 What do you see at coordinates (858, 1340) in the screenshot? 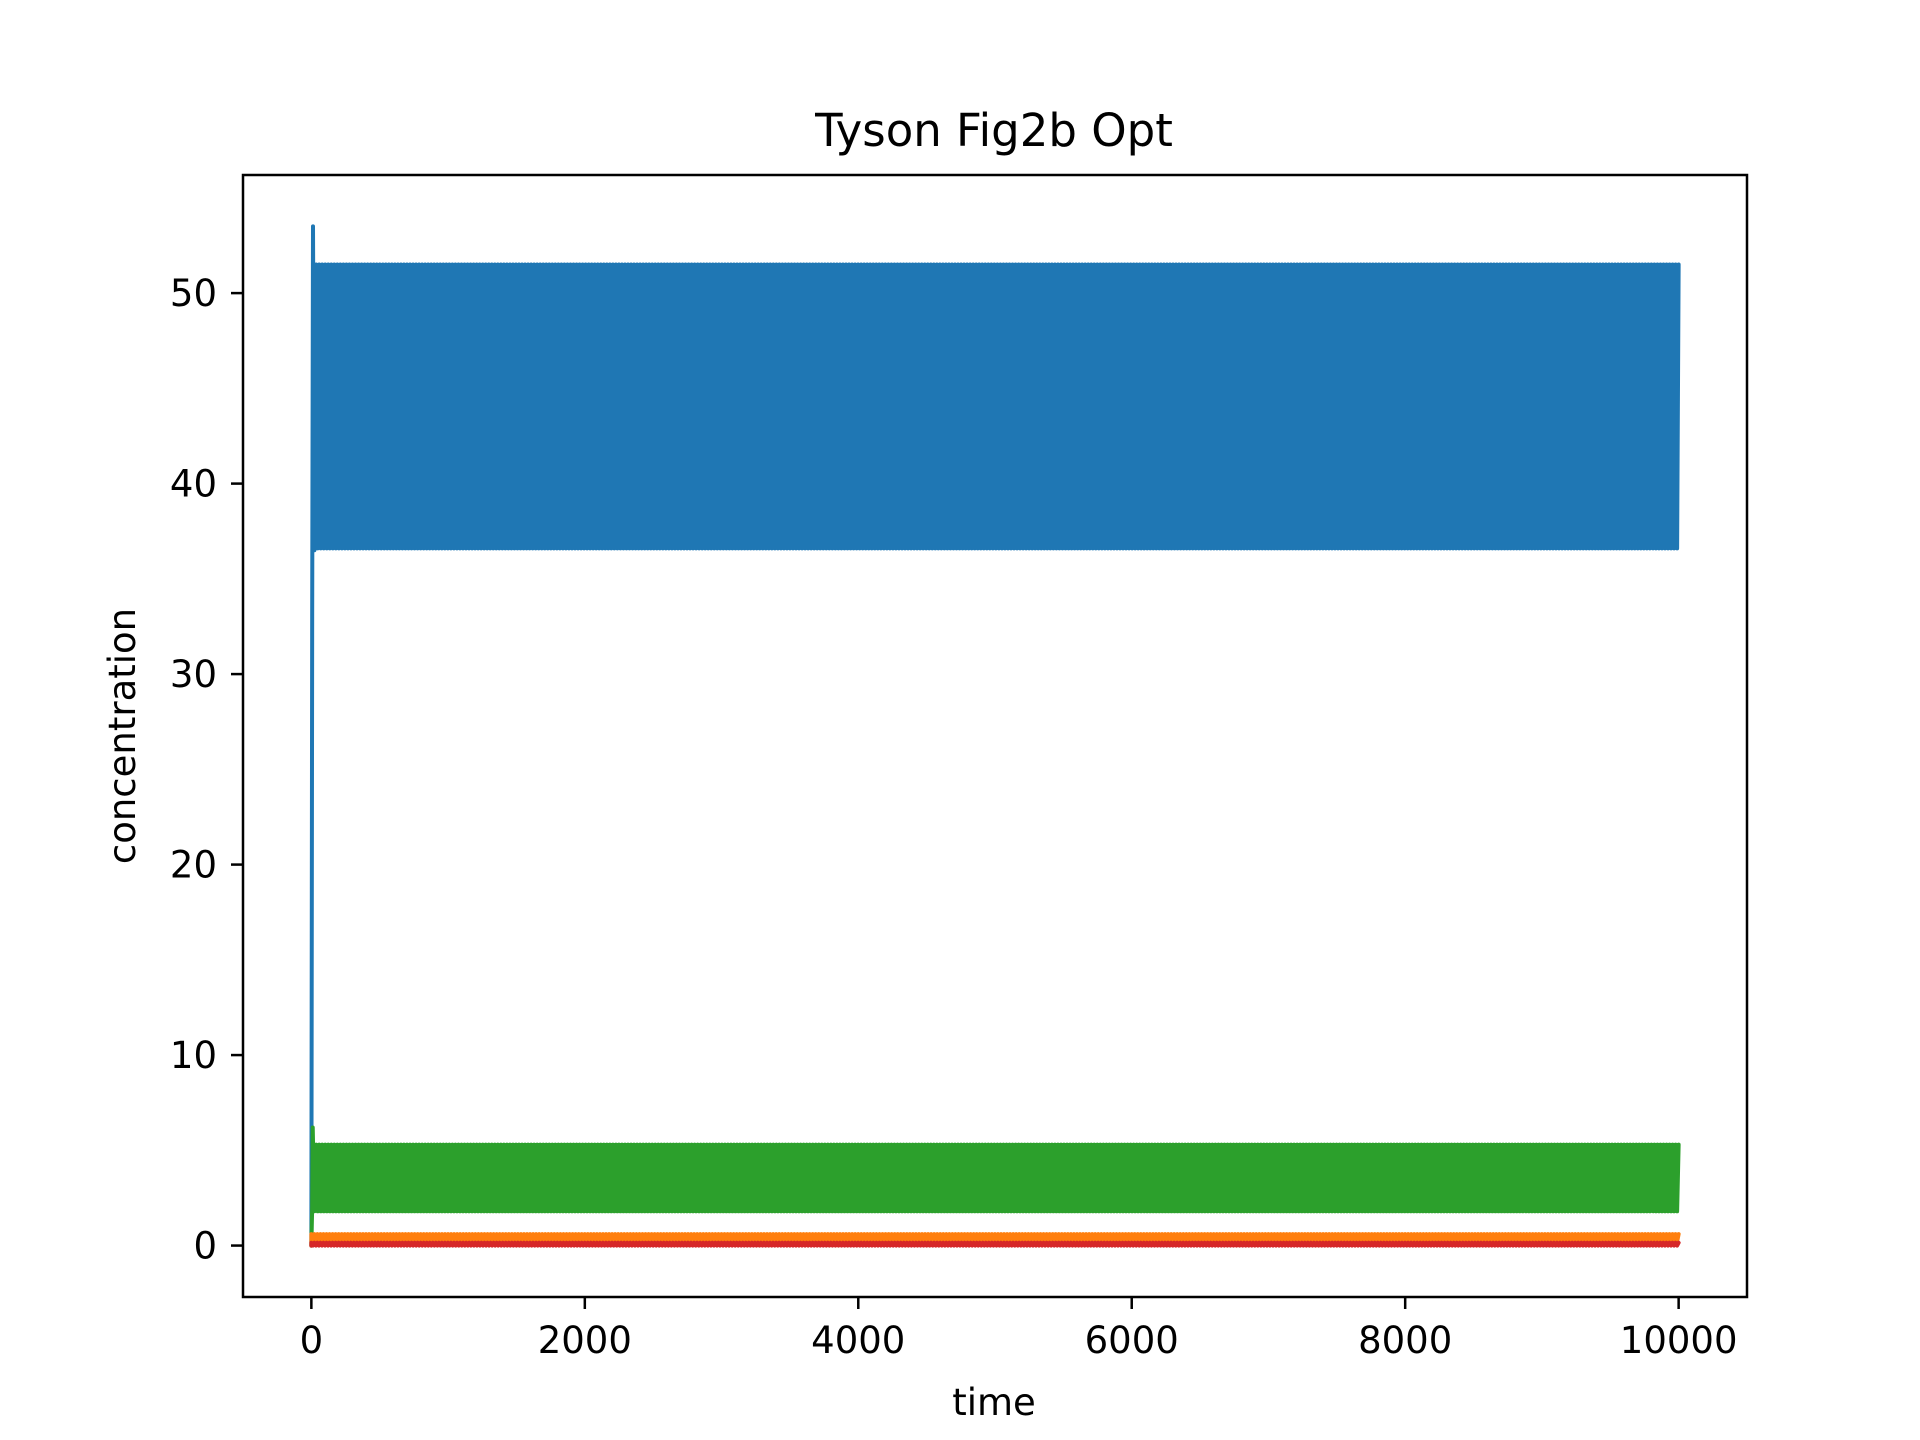
I see `x-tick-label: 4000` at bounding box center [858, 1340].